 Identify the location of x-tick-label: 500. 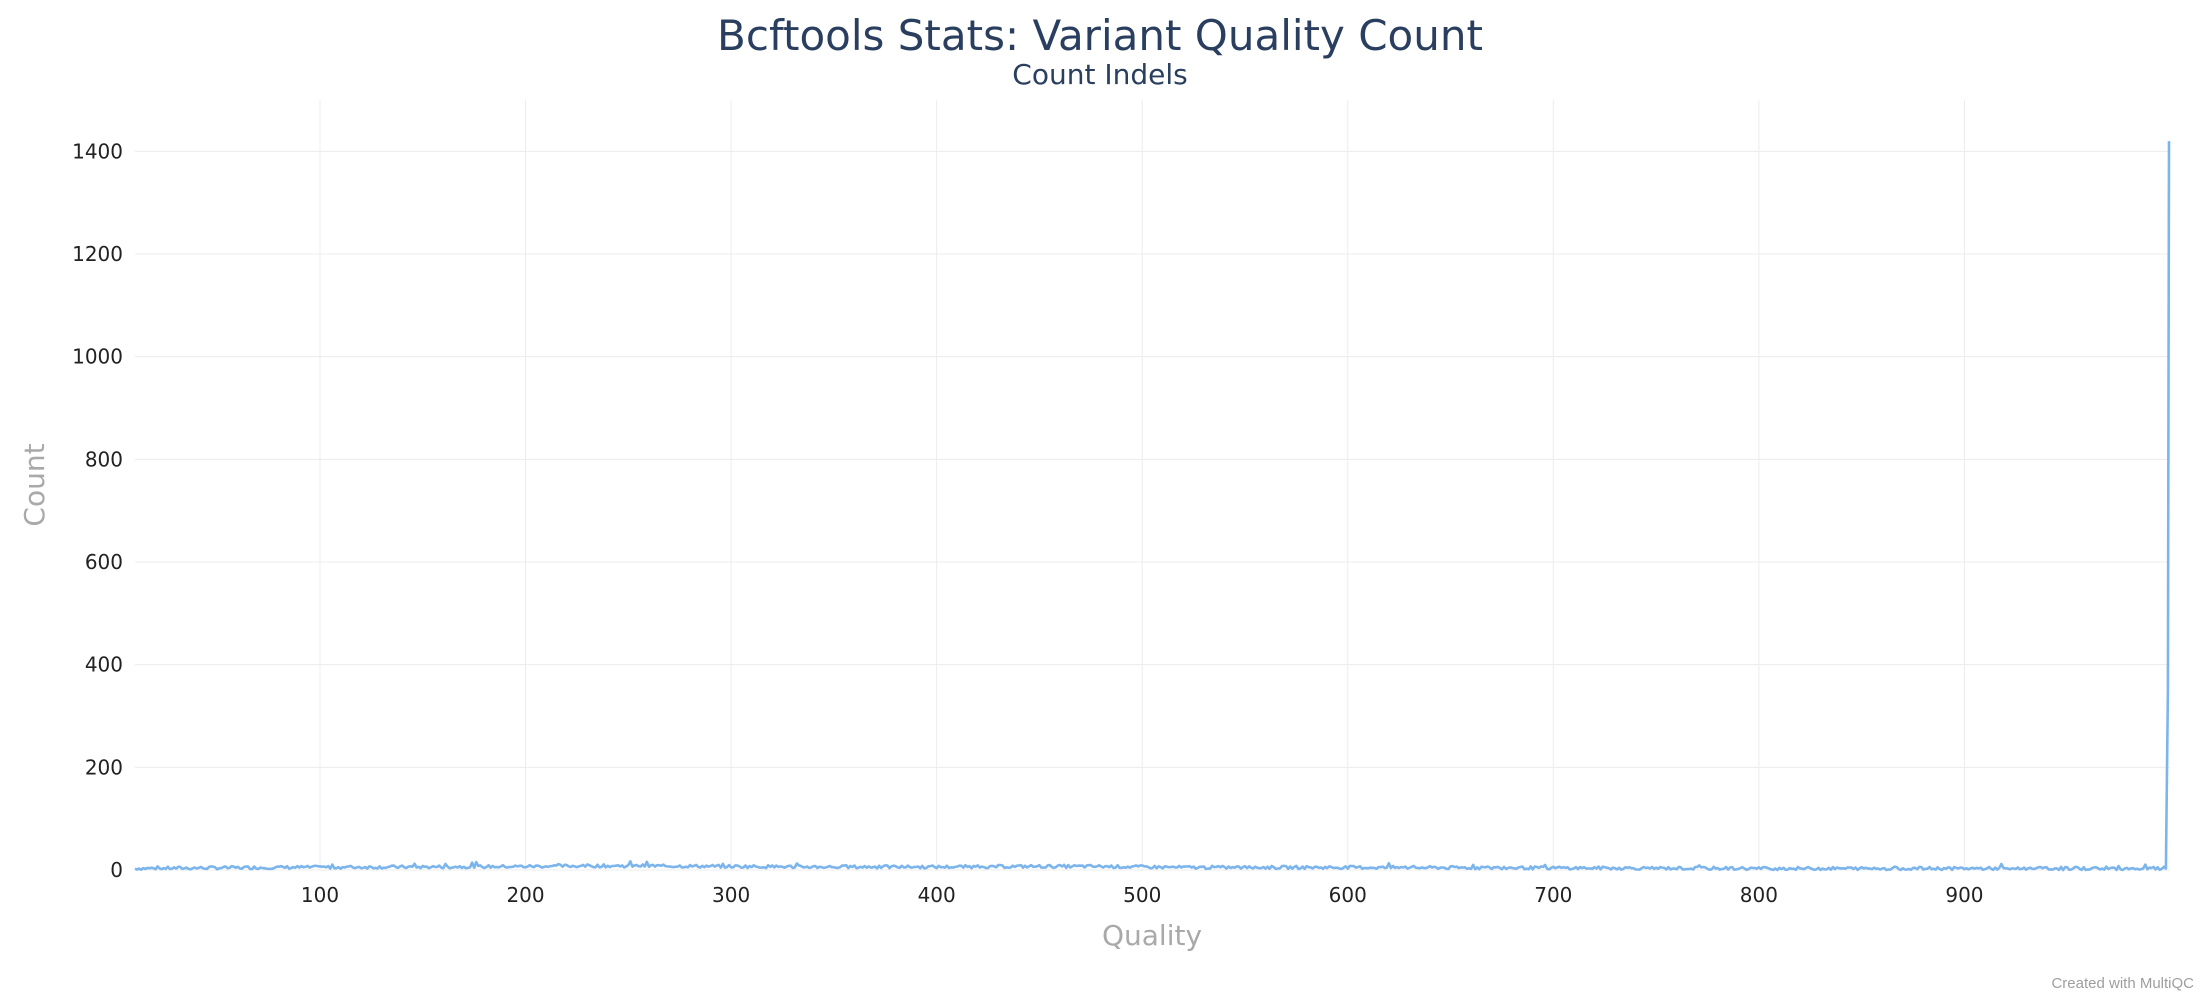
(1142, 895).